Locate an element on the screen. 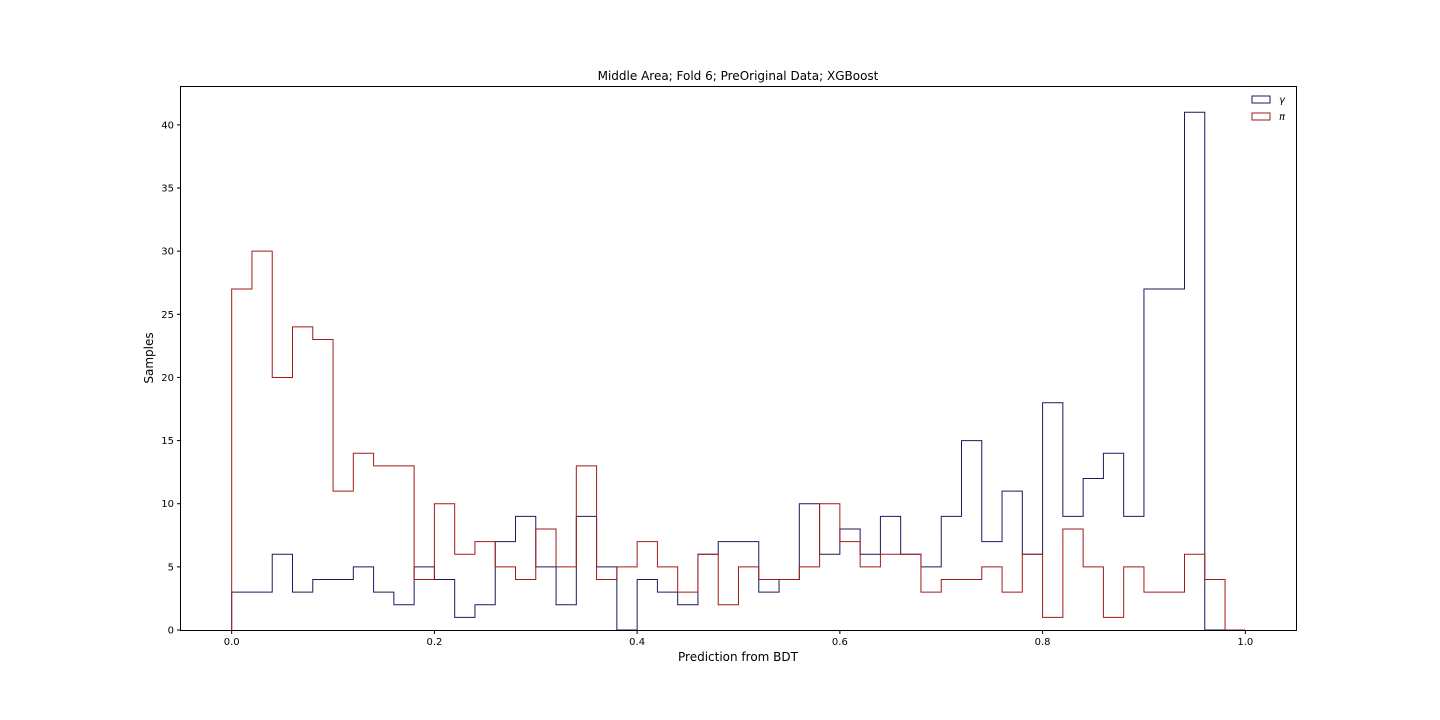 The width and height of the screenshot is (1440, 720). y-tick-label: 40 is located at coordinates (167, 125).